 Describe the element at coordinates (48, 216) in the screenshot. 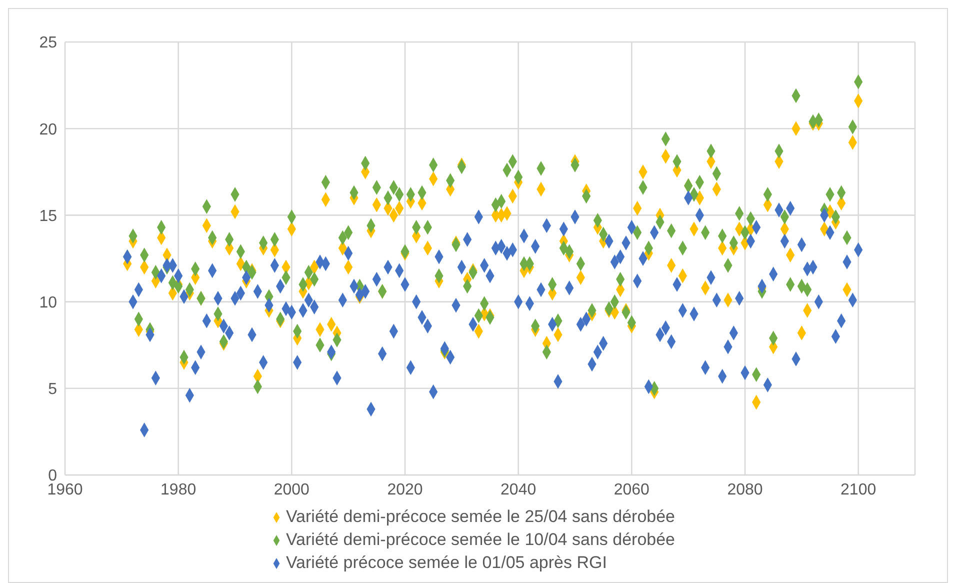

I see `y-tick-label: 15` at that location.